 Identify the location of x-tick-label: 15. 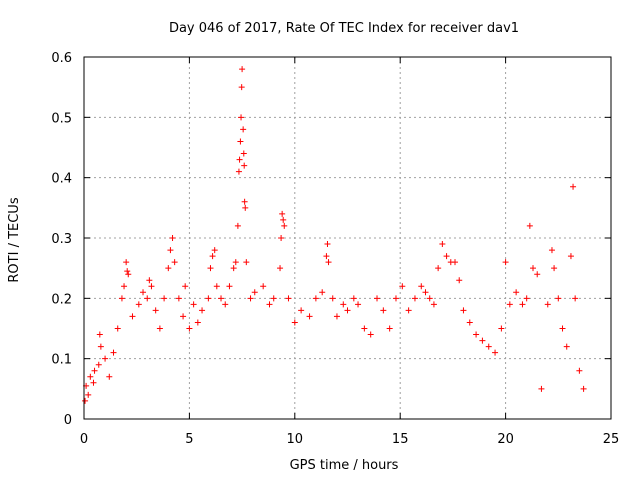
(400, 439).